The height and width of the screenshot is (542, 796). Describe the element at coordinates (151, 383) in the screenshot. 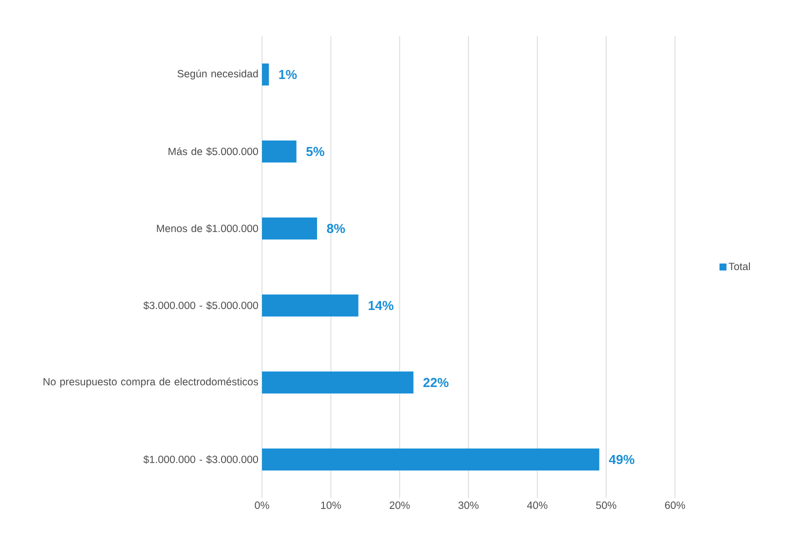

I see `y-tick-label: No presupuesto compra de electrodomésticos` at that location.